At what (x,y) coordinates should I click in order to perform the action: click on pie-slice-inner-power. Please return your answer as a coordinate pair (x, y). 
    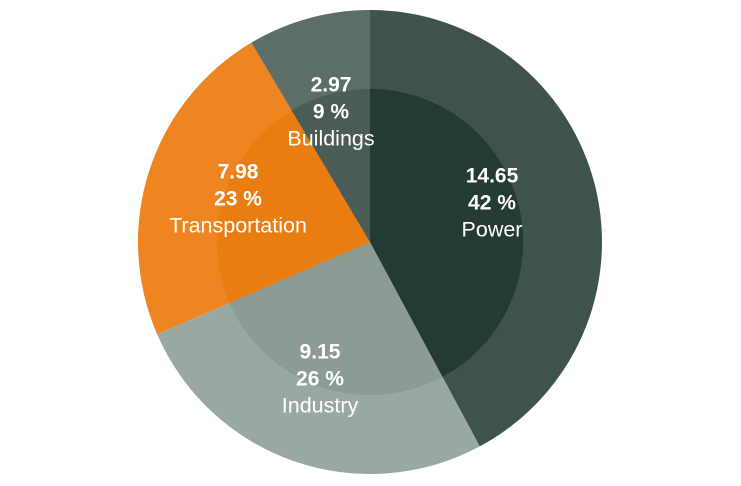
    Looking at the image, I should click on (447, 232).